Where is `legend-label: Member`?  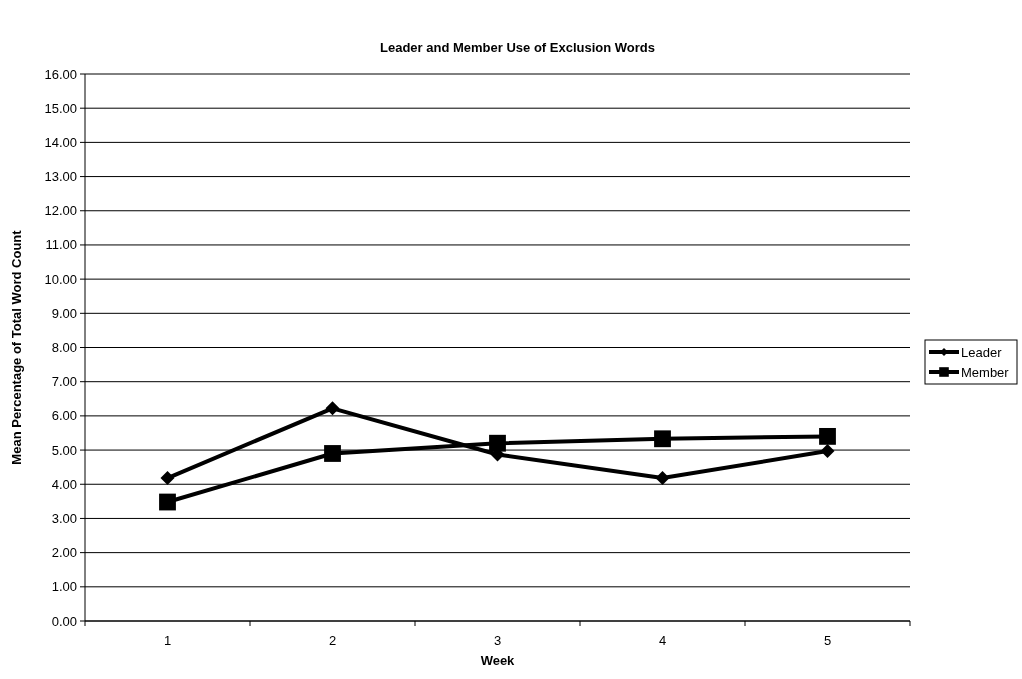
legend-label: Member is located at coordinates (985, 372).